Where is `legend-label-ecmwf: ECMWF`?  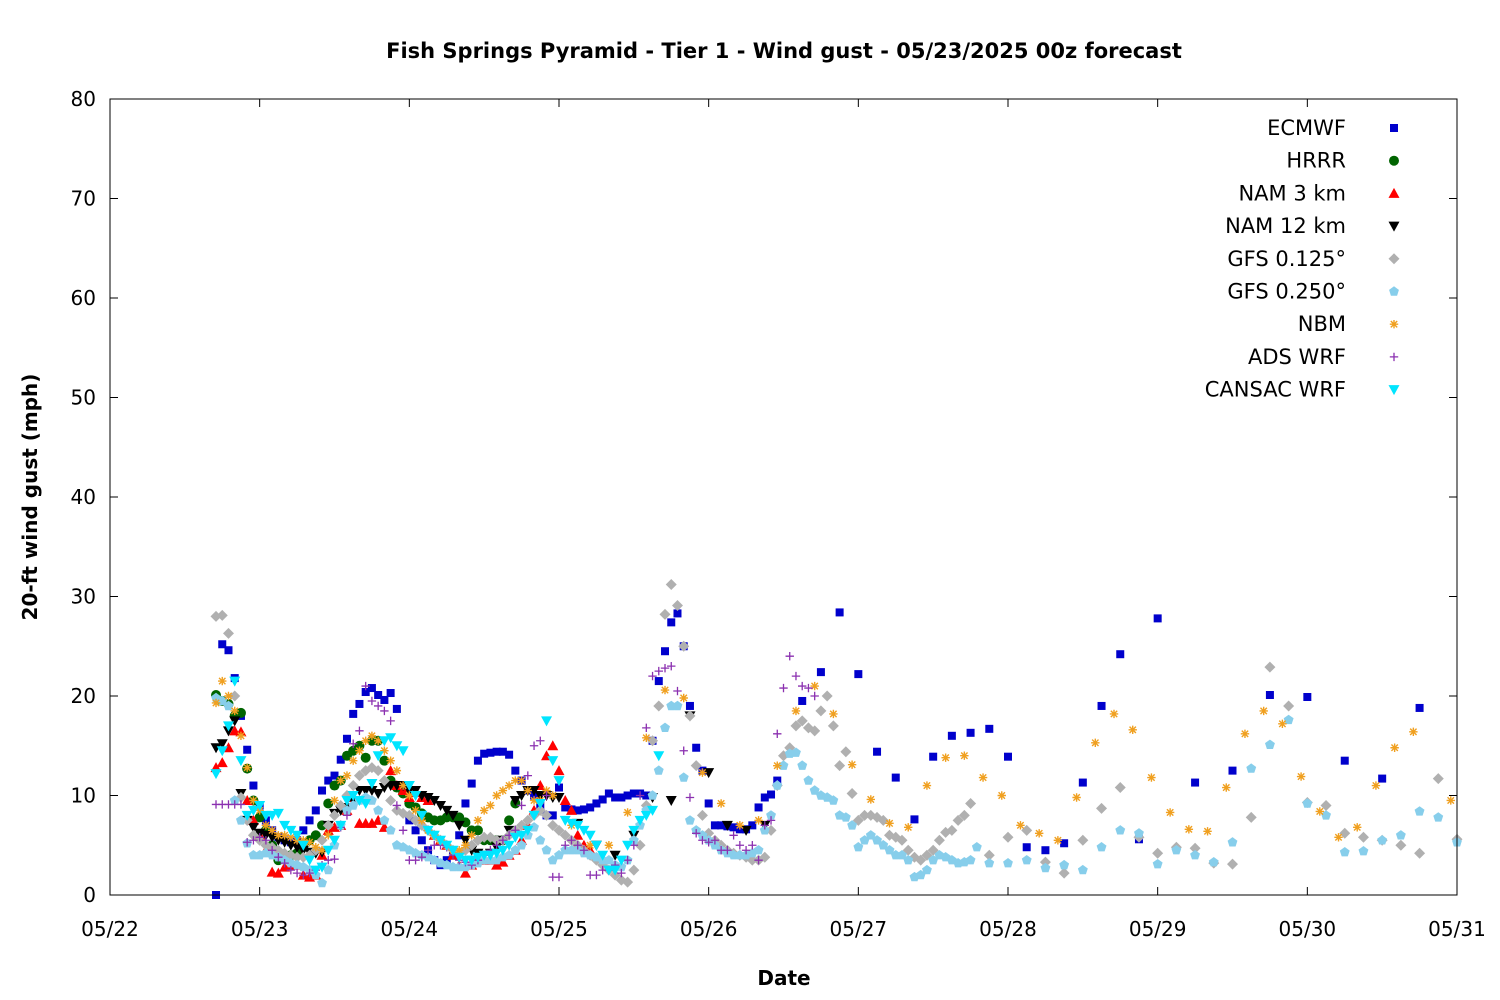 legend-label-ecmwf: ECMWF is located at coordinates (1306, 128).